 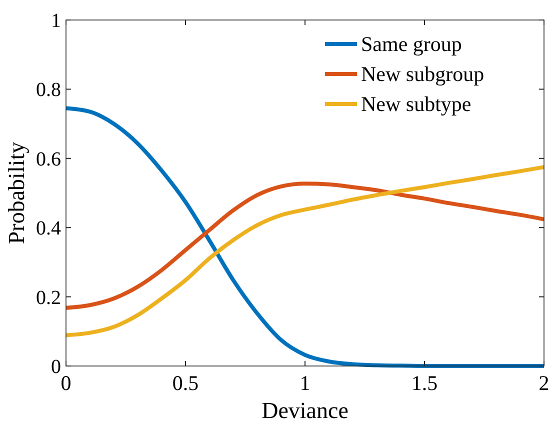 I want to click on legend-label: New subtype, so click(x=416, y=104).